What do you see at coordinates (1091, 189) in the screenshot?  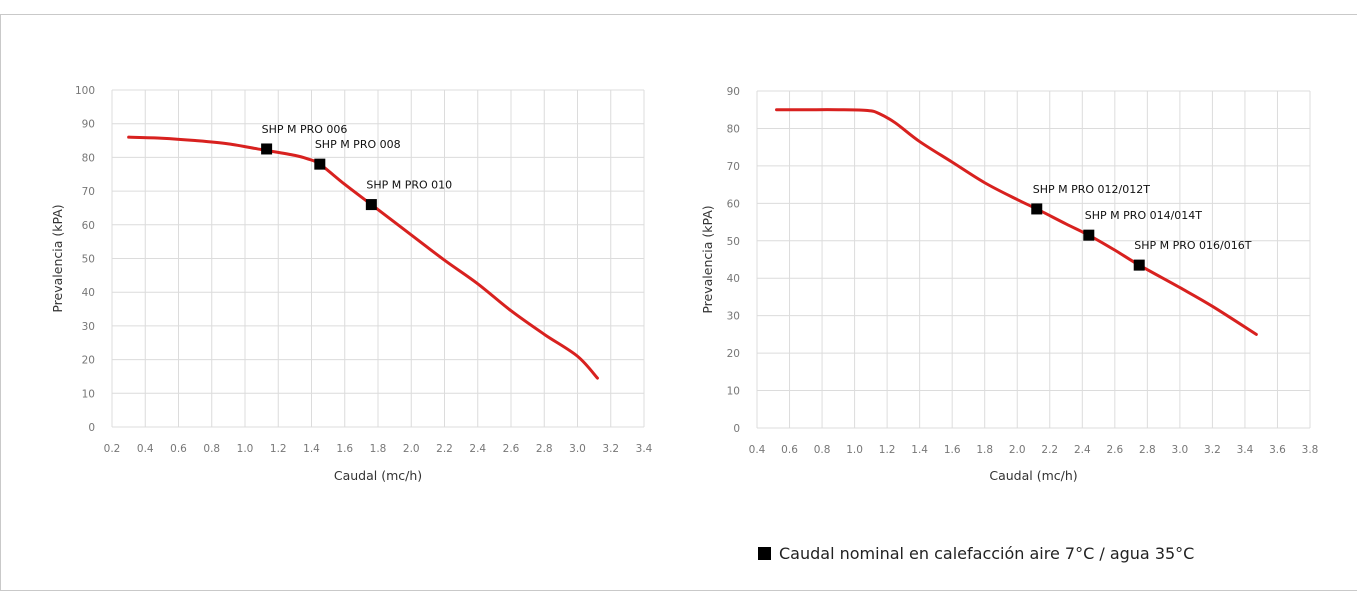 I see `model-label: SHP M PRO 012/012T` at bounding box center [1091, 189].